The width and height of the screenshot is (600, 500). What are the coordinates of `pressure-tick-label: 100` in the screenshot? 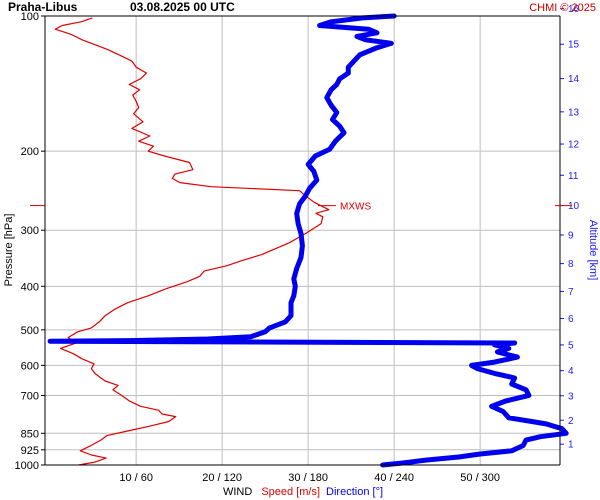 It's located at (30, 17).